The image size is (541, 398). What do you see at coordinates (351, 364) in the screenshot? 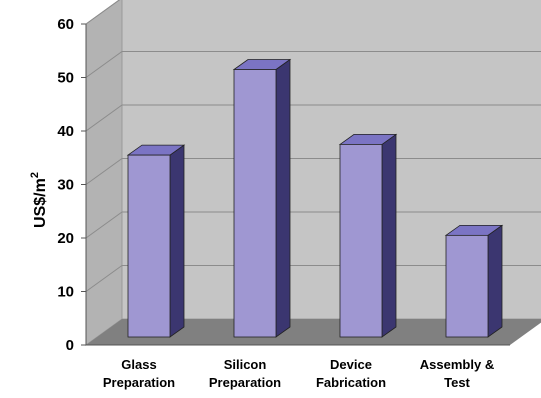
I see `x-tick-label-line: Device` at bounding box center [351, 364].